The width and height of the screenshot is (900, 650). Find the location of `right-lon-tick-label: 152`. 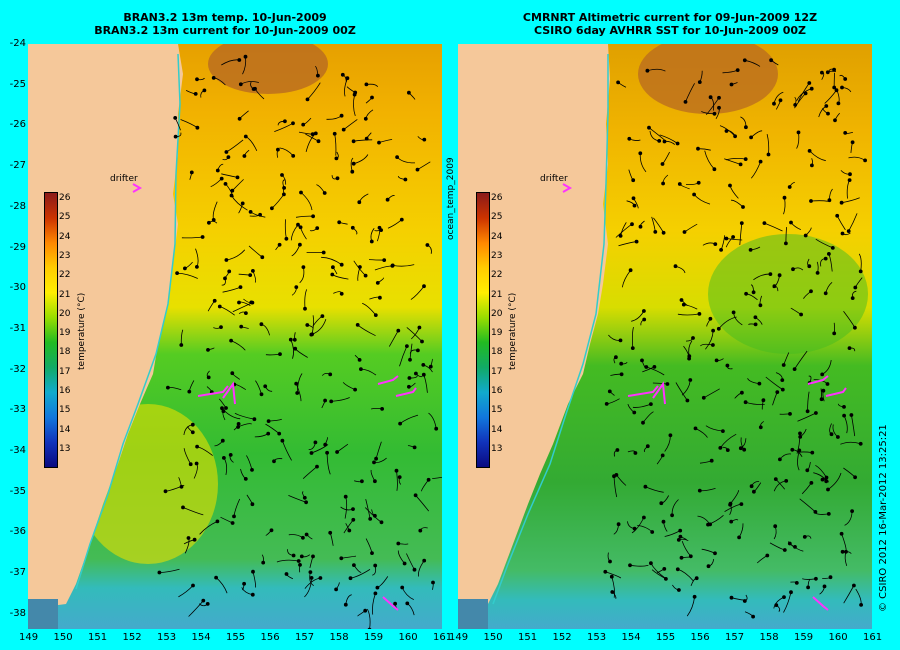

right-lon-tick-label: 152 is located at coordinates (562, 637).